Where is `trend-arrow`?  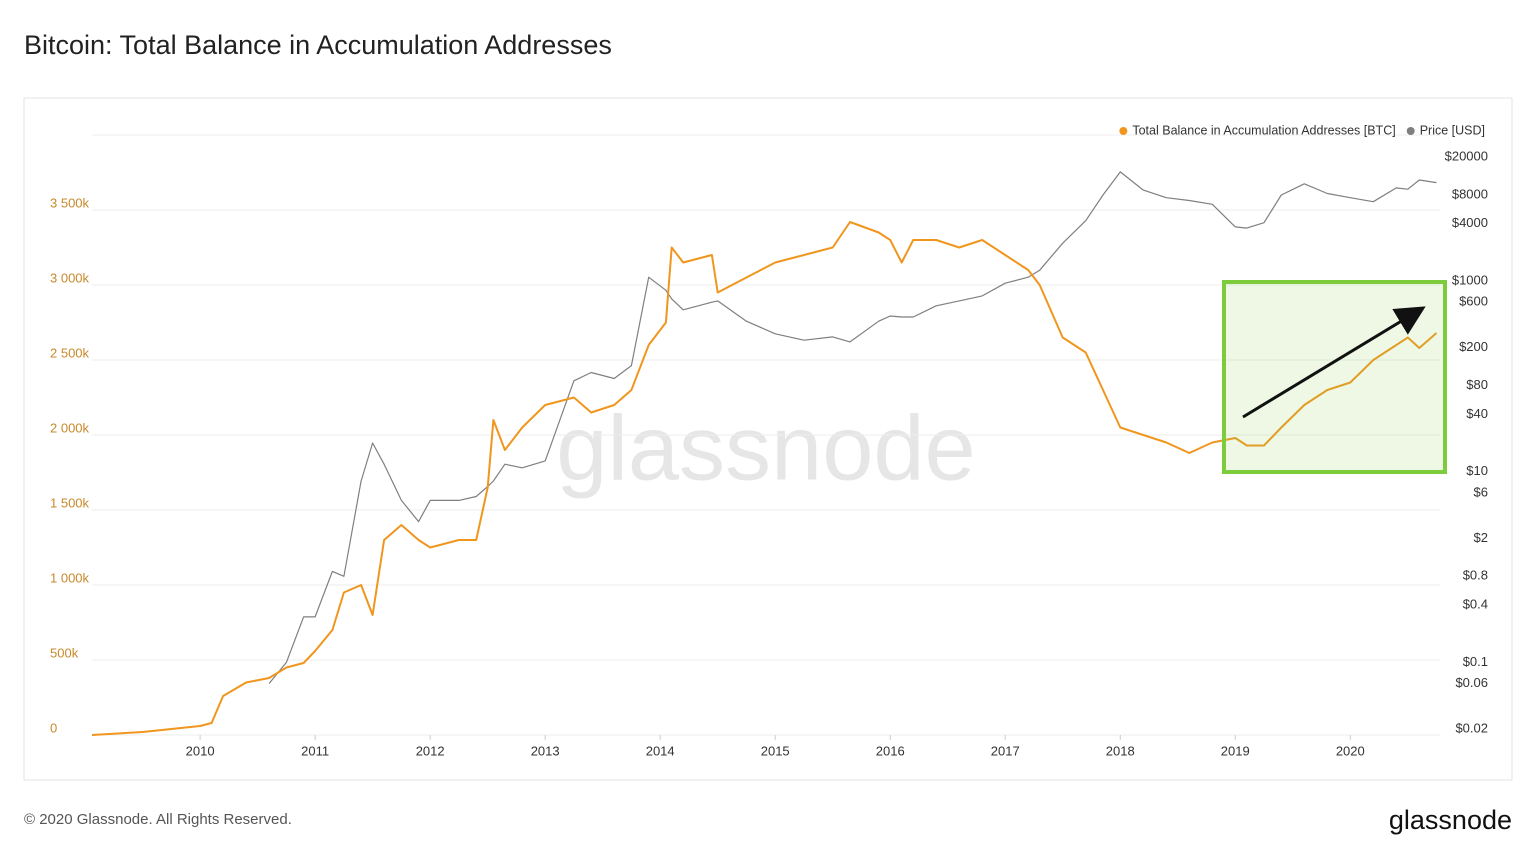 trend-arrow is located at coordinates (1334, 362).